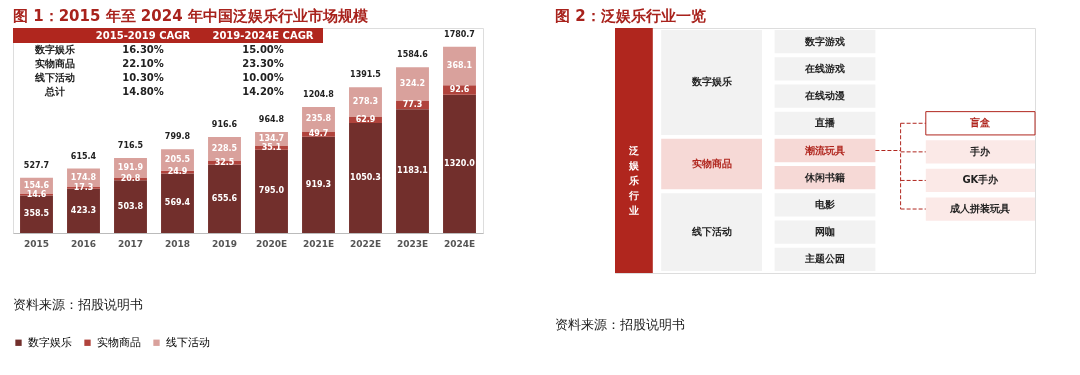 Image resolution: width=1080 pixels, height=375 pixels. Describe the element at coordinates (318, 243) in the screenshot. I see `x-tick-label: 2021E` at that location.